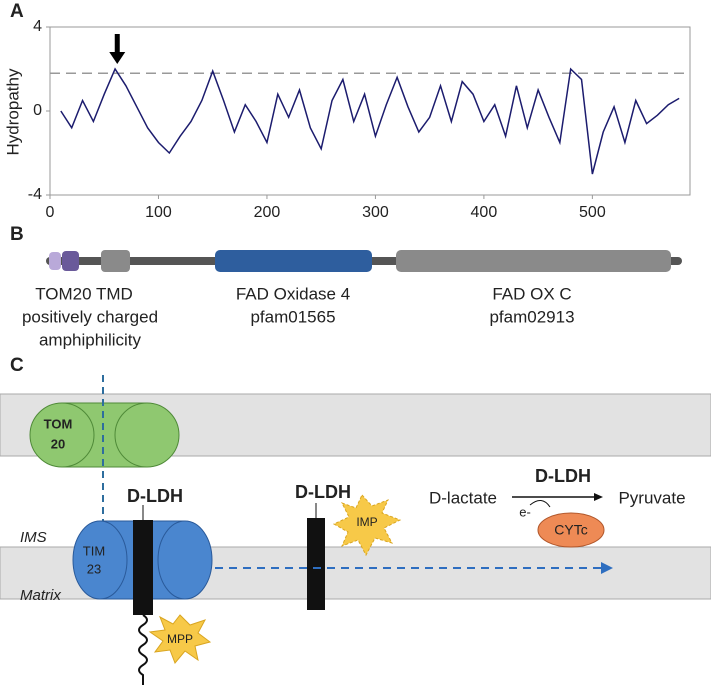  Describe the element at coordinates (50, 212) in the screenshot. I see `x-tick-label: 0` at that location.